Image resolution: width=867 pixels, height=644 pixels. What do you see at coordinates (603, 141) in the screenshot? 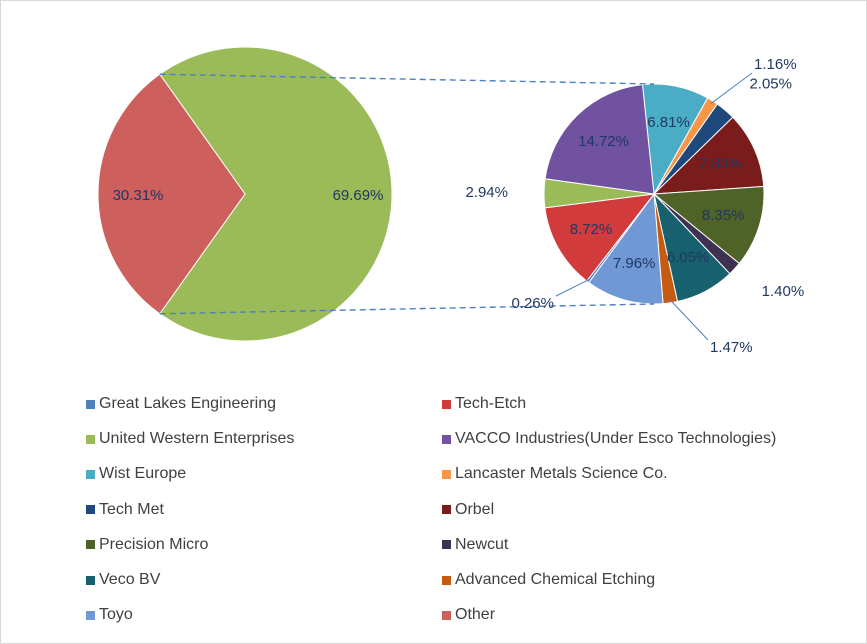
I see `label-vacco-industries-under-esco-technologies: 14.72%` at bounding box center [603, 141].